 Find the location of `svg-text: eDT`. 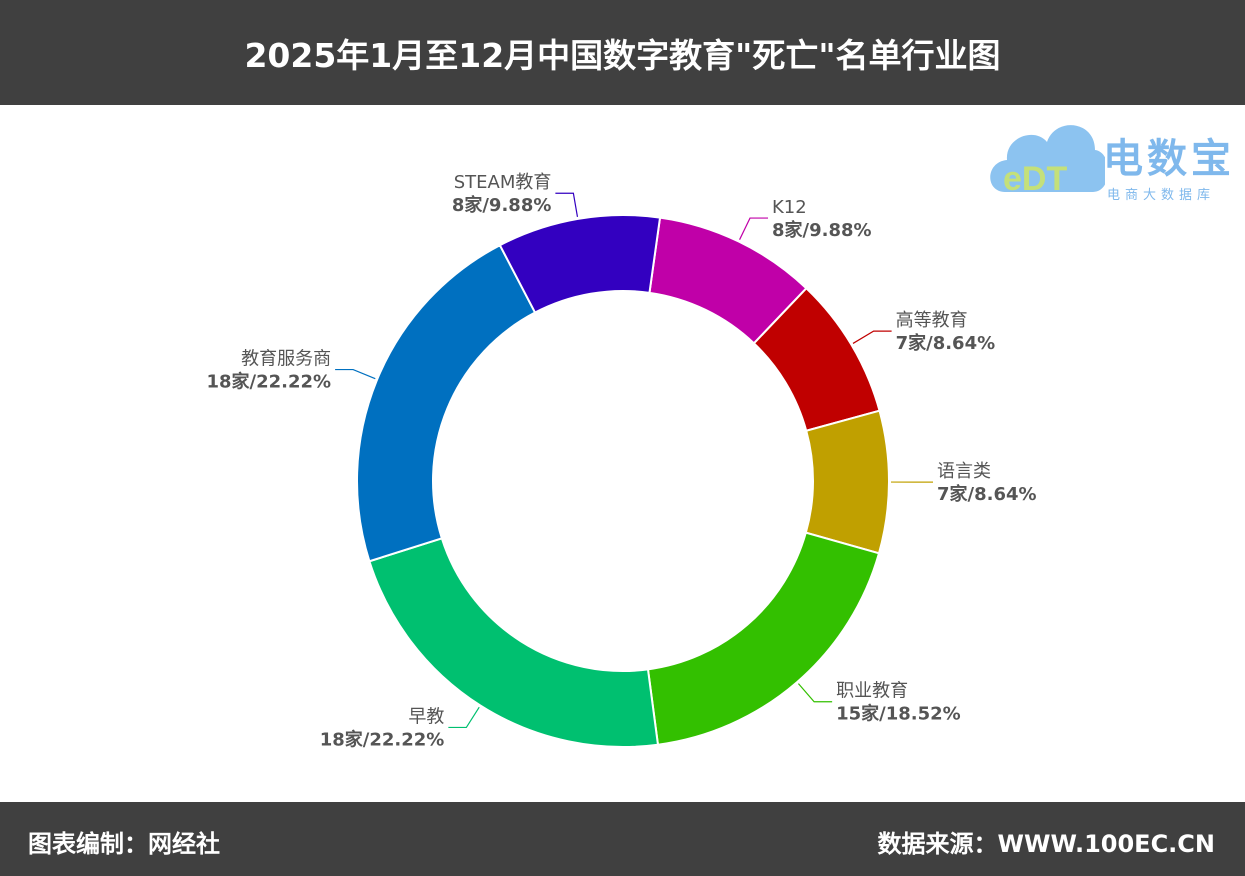

svg-text: eDT is located at coordinates (1035, 179).